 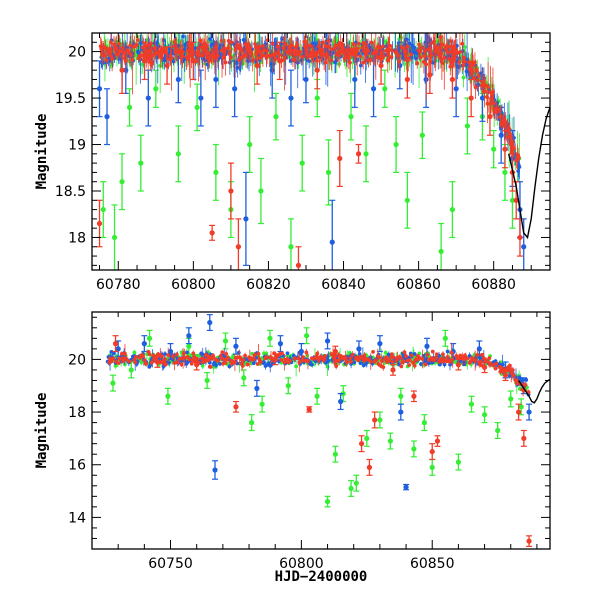 I want to click on top-y-axis-label: Magnitude, so click(x=42, y=152).